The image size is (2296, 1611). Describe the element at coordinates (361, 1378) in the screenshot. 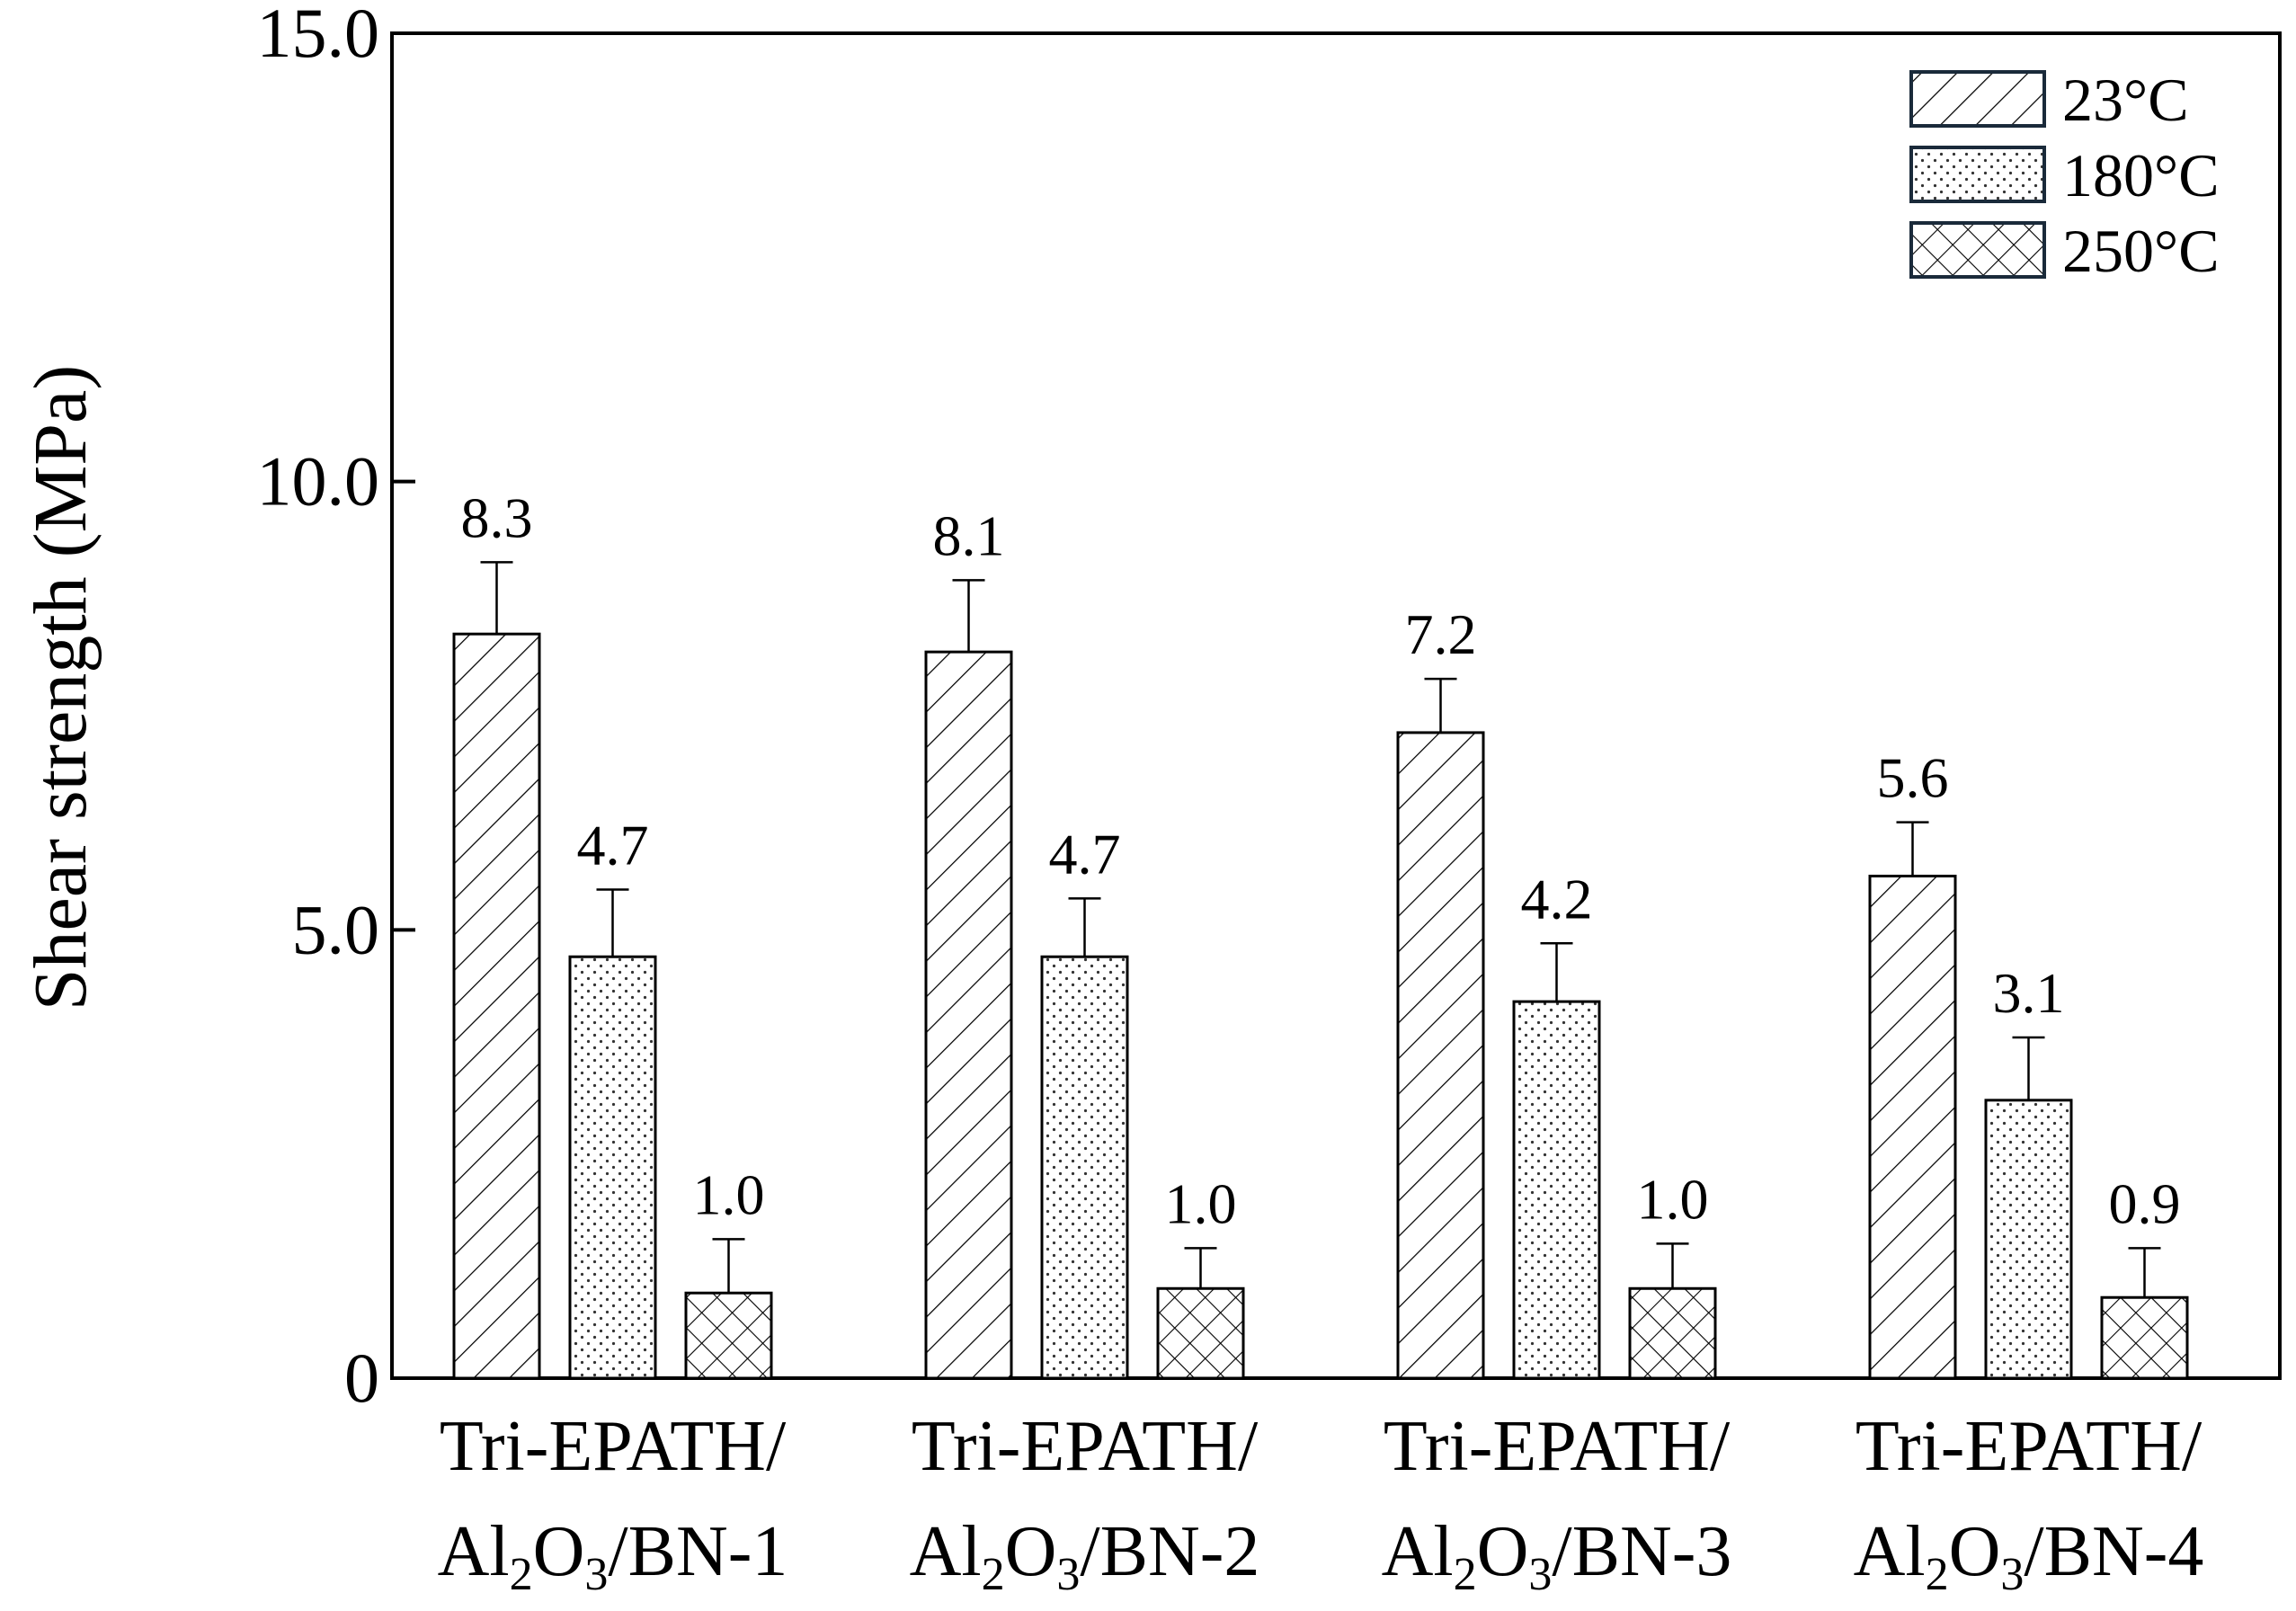

I see `y-tick-label: 0` at that location.